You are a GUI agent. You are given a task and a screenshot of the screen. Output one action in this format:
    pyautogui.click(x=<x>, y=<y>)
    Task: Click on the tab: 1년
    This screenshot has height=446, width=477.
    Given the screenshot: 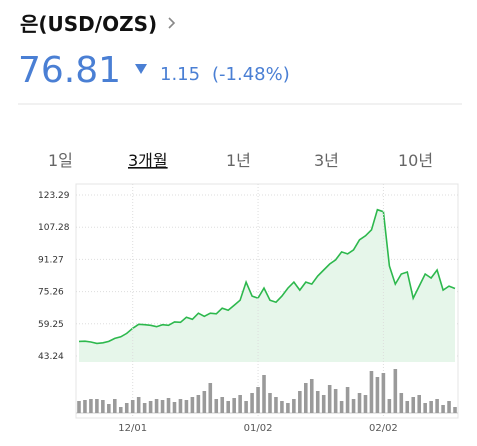 What is the action you would take?
    pyautogui.click(x=238, y=160)
    